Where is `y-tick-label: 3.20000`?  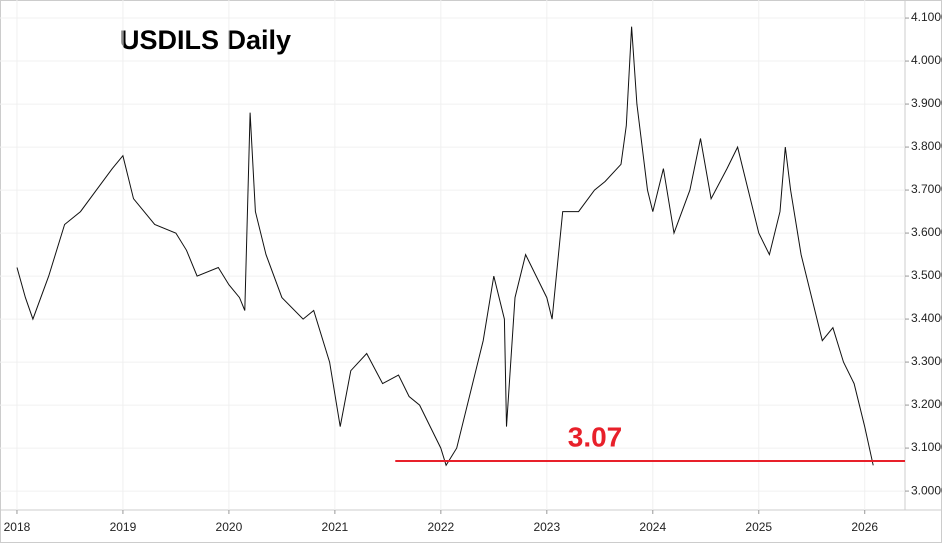 y-tick-label: 3.20000 is located at coordinates (926, 404).